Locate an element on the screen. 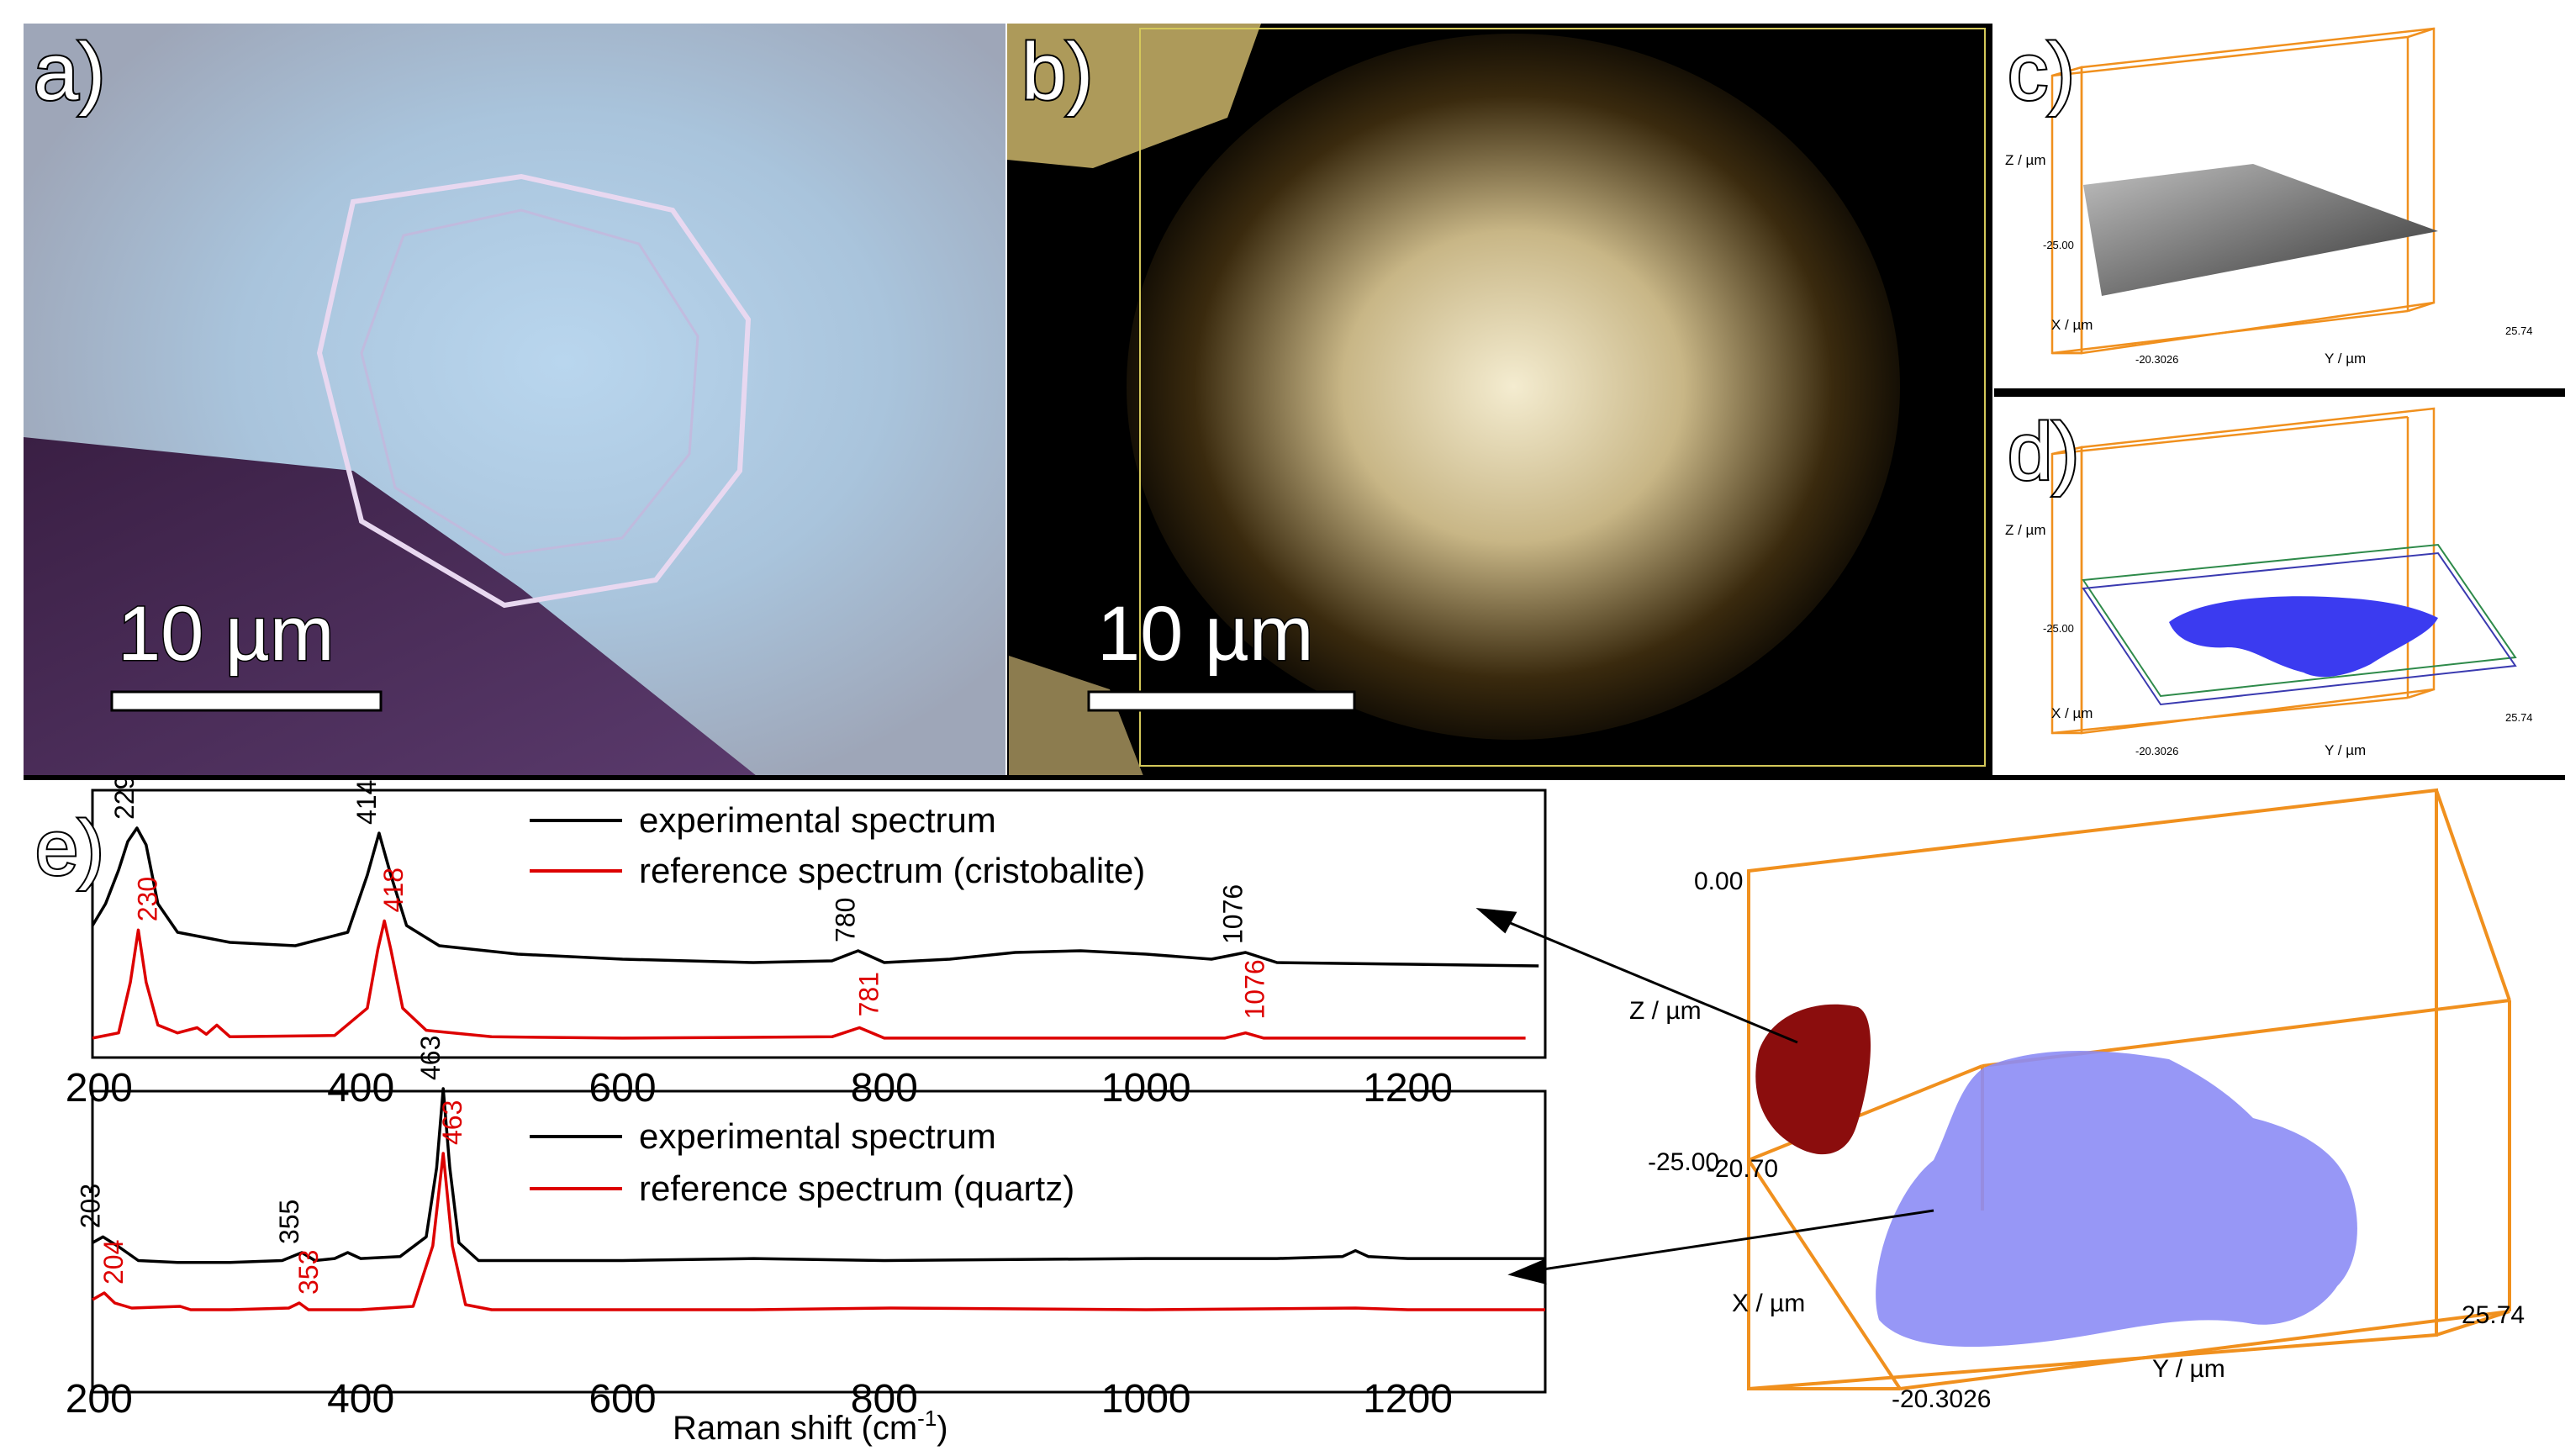 This screenshot has height=1456, width=2565. box-y-end-tick: 25.74 is located at coordinates (2493, 1315).